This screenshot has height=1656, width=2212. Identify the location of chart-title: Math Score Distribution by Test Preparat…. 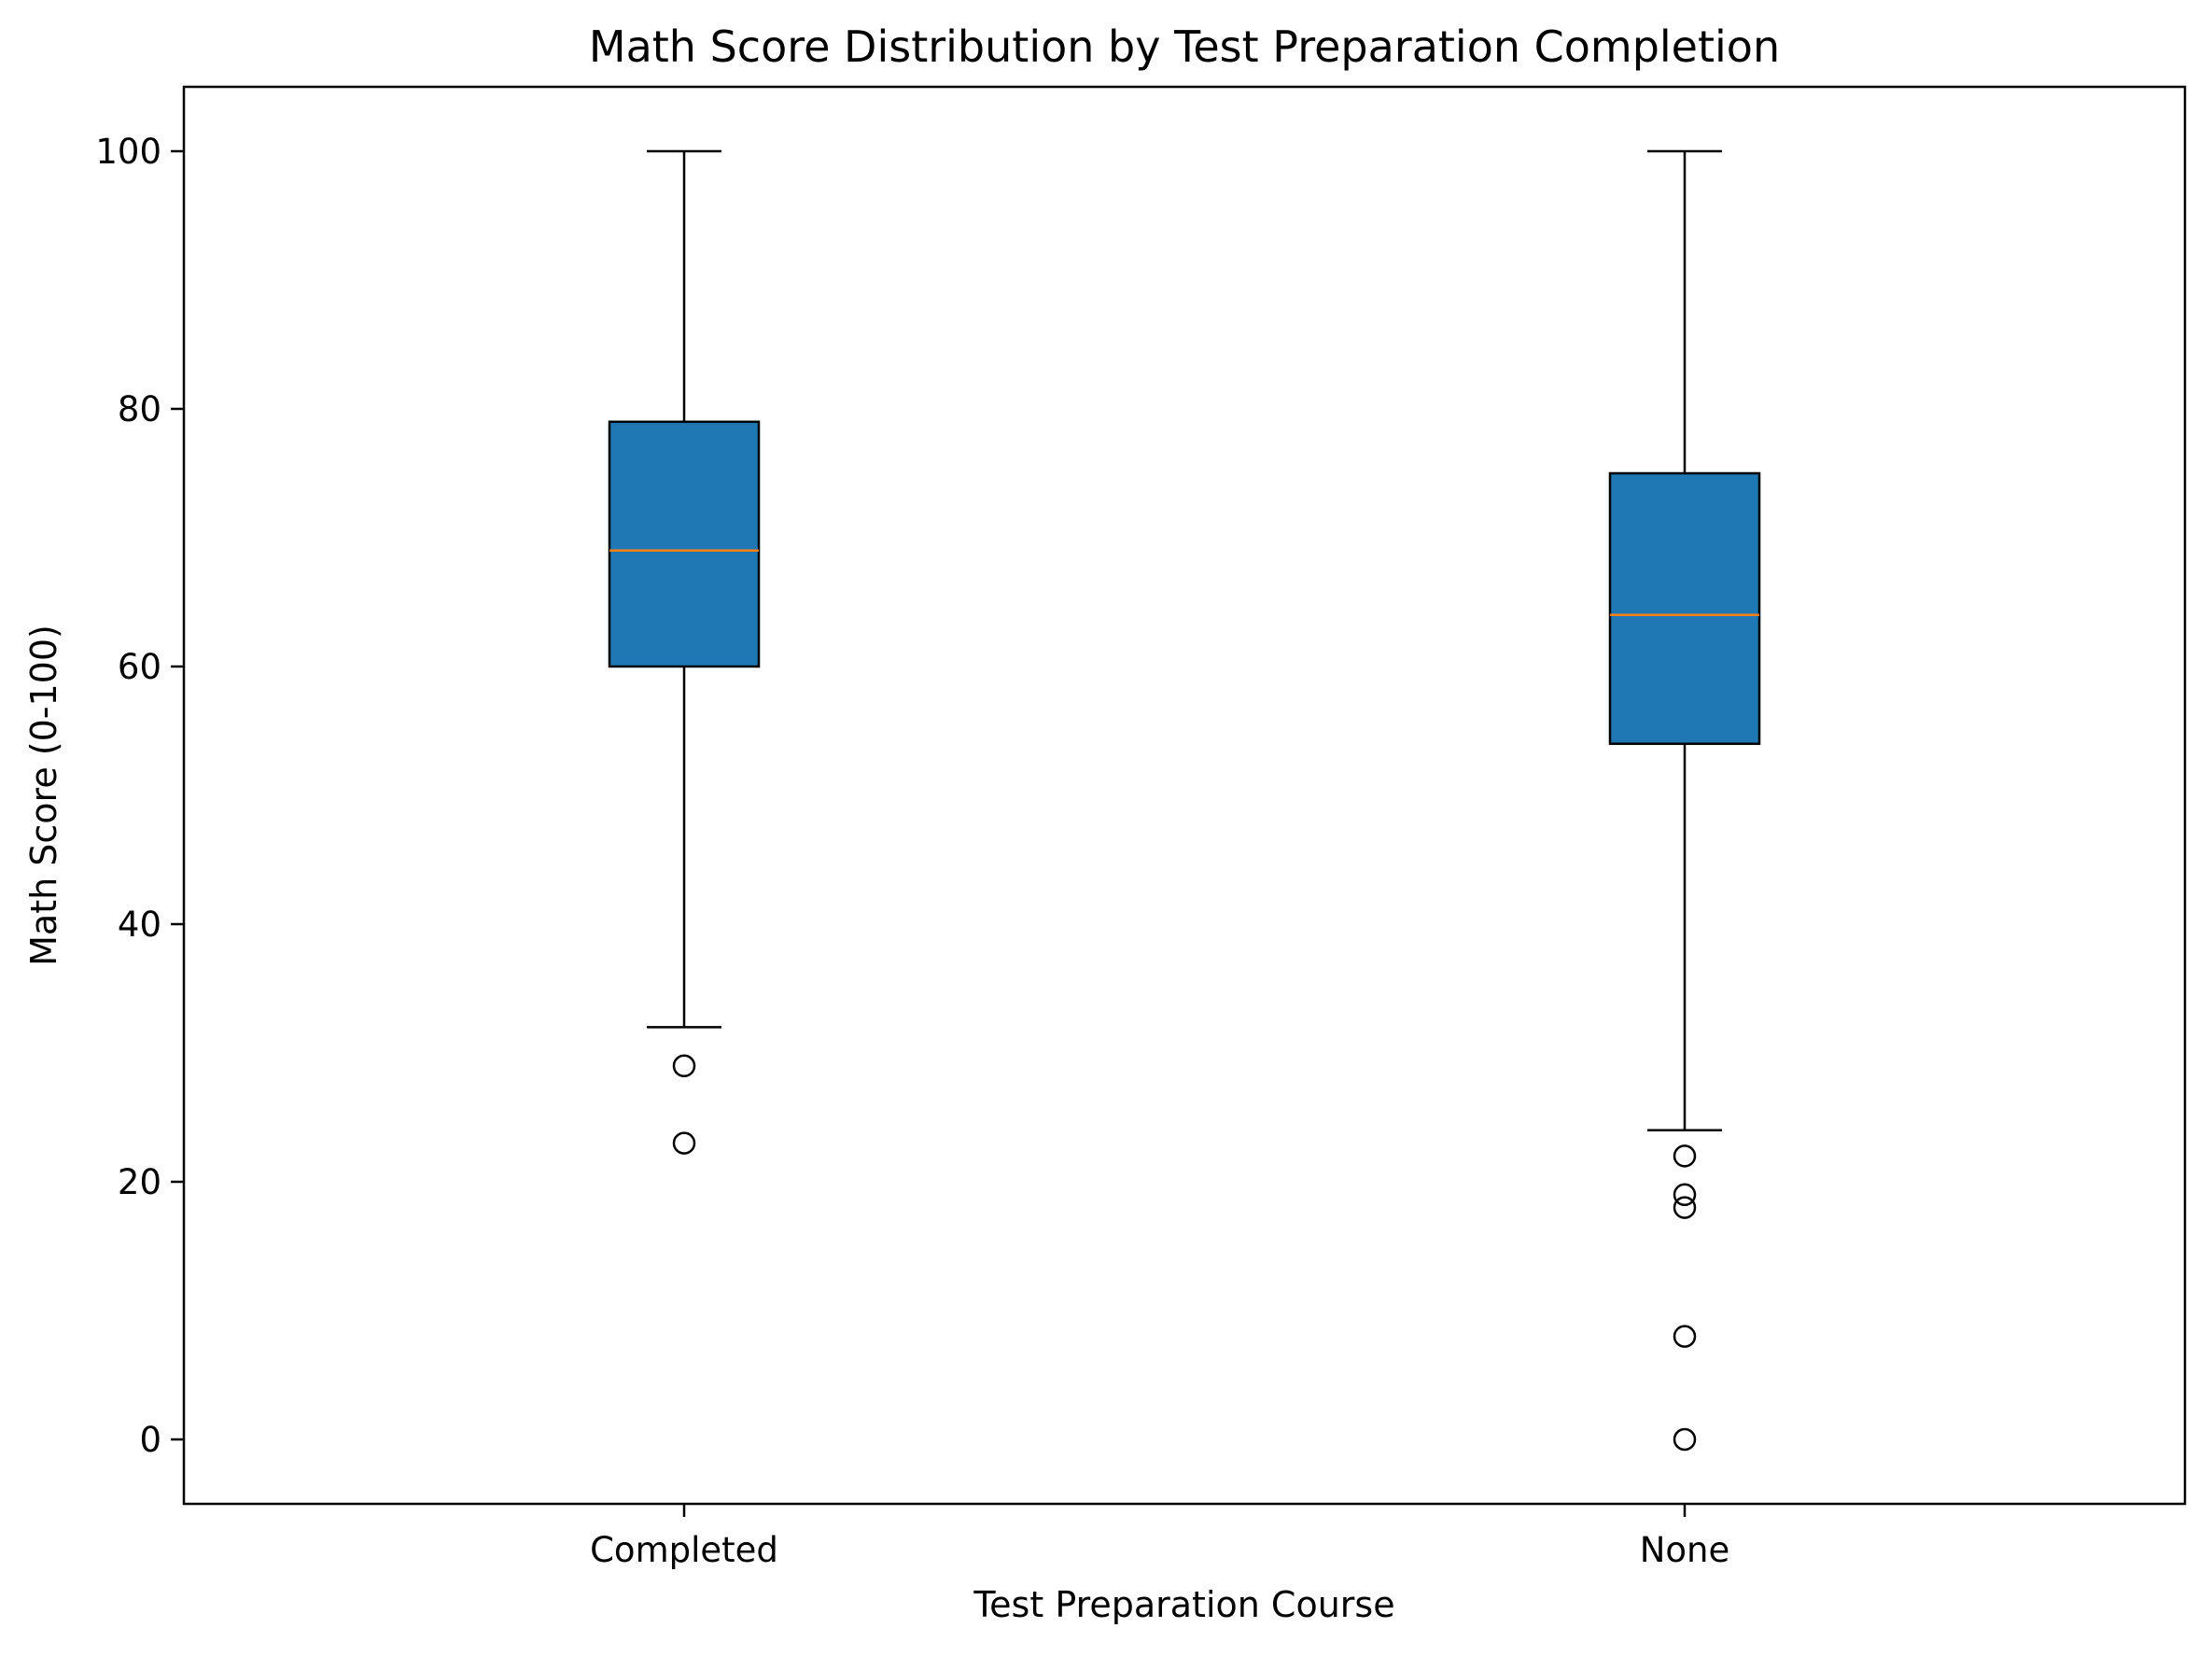
(1184, 47).